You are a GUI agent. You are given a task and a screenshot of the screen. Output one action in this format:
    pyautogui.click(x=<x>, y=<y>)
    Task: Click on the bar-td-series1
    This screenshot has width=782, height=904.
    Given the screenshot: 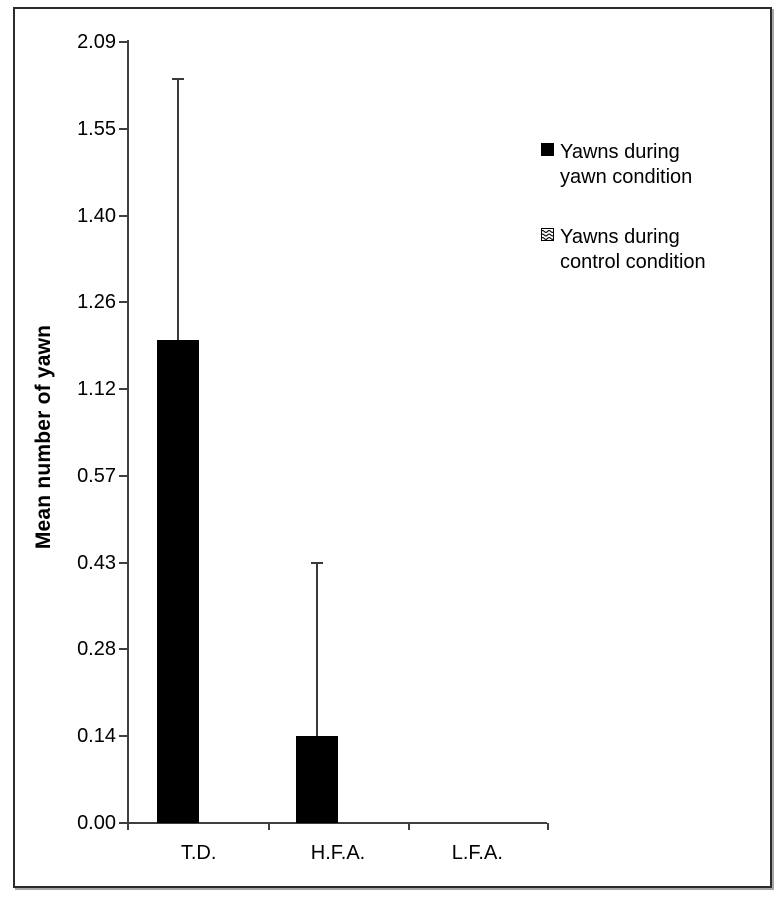 What is the action you would take?
    pyautogui.click(x=178, y=581)
    